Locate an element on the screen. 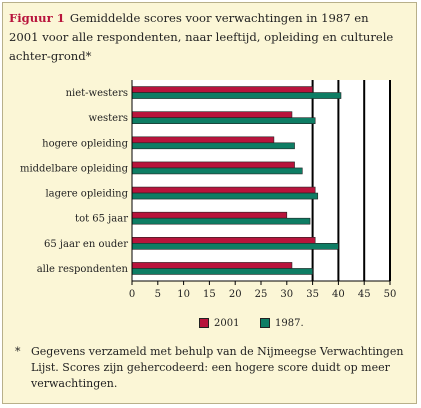 This screenshot has height=408, width=421. x-tick-label: 40 is located at coordinates (338, 294).